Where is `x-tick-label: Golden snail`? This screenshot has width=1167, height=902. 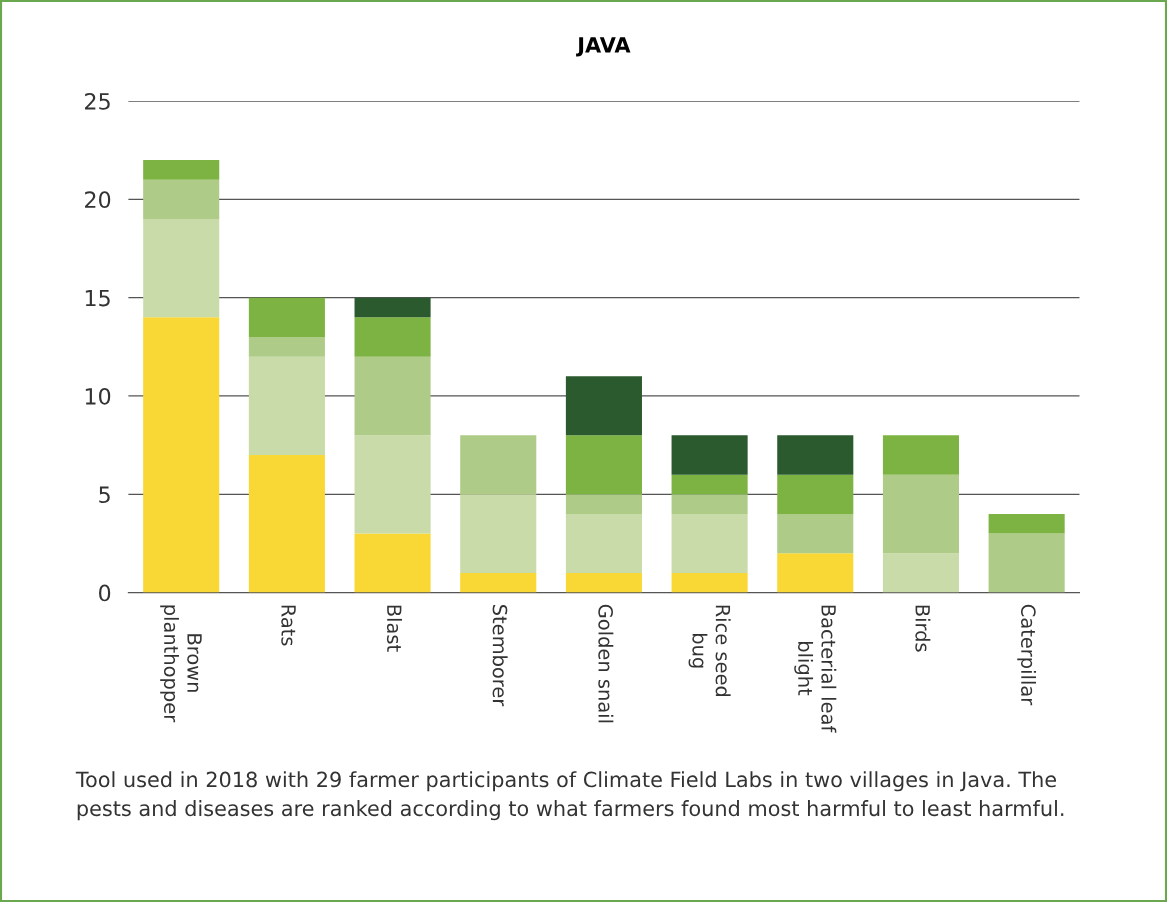 x-tick-label: Golden snail is located at coordinates (606, 663).